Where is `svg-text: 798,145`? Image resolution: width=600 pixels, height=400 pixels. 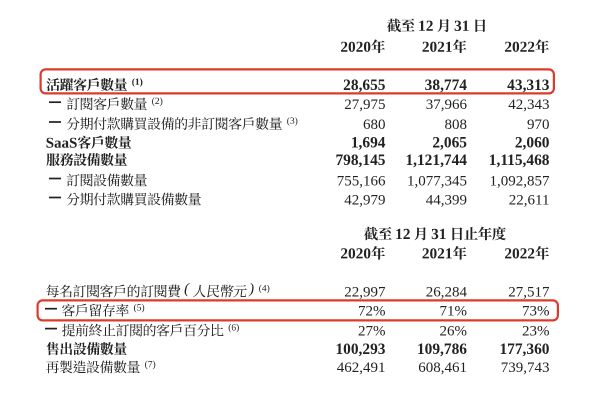
svg-text: 798,145 is located at coordinates (360, 160).